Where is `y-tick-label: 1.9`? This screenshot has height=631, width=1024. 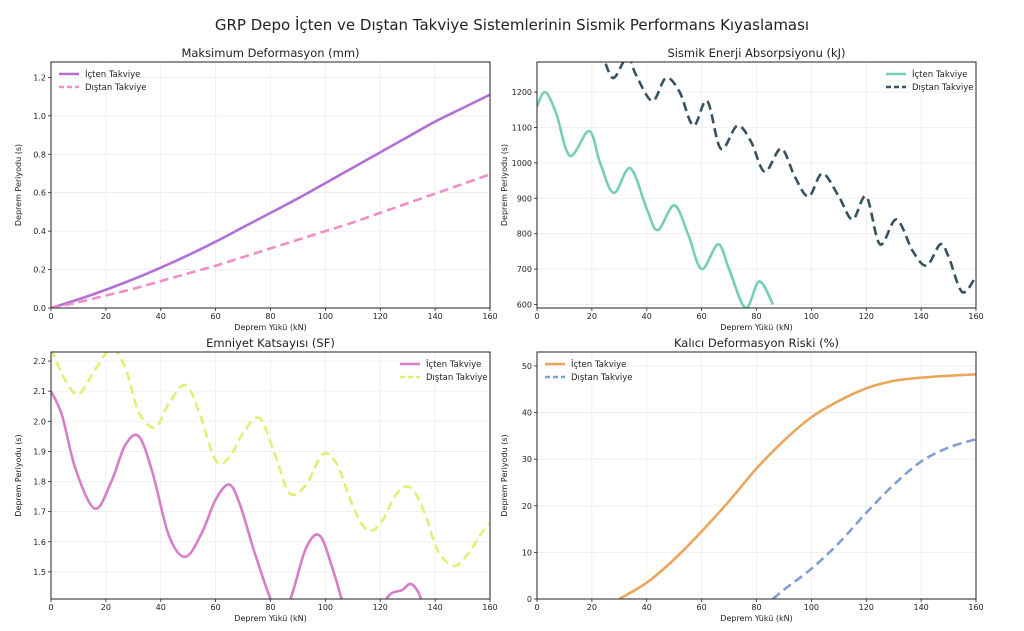 y-tick-label: 1.9 is located at coordinates (39, 451).